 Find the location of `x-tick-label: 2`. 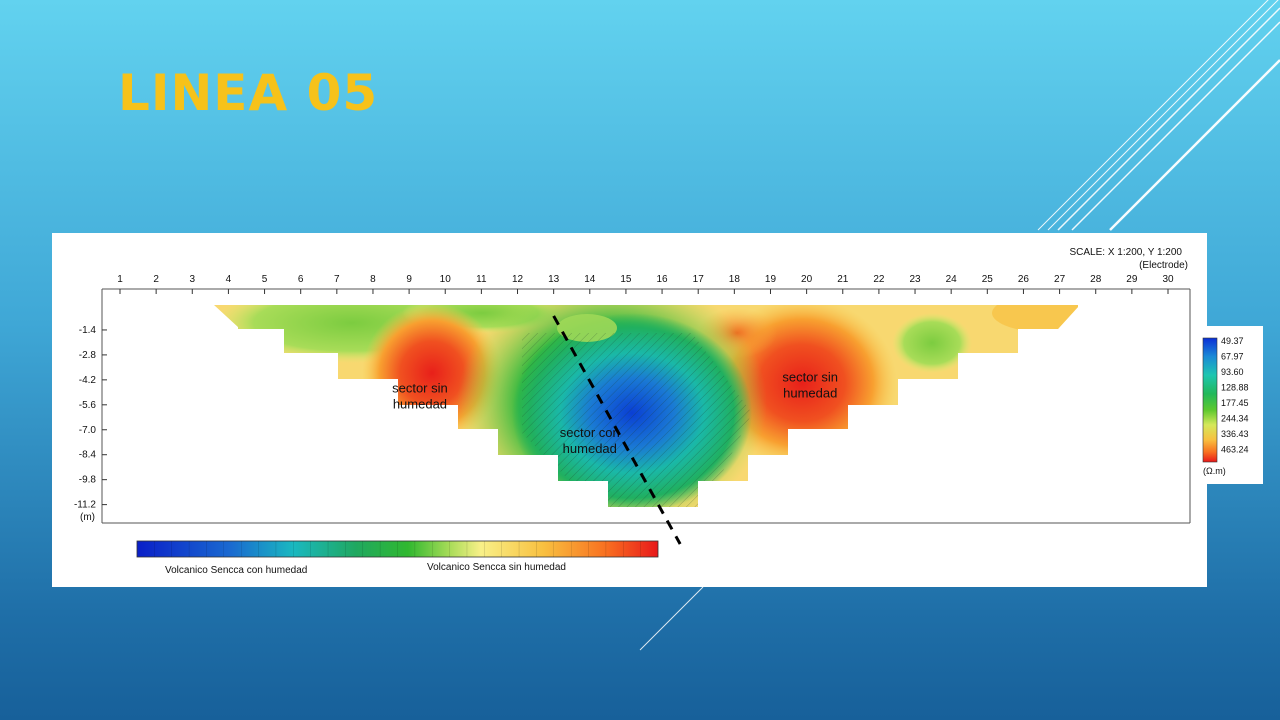

x-tick-label: 2 is located at coordinates (156, 279).